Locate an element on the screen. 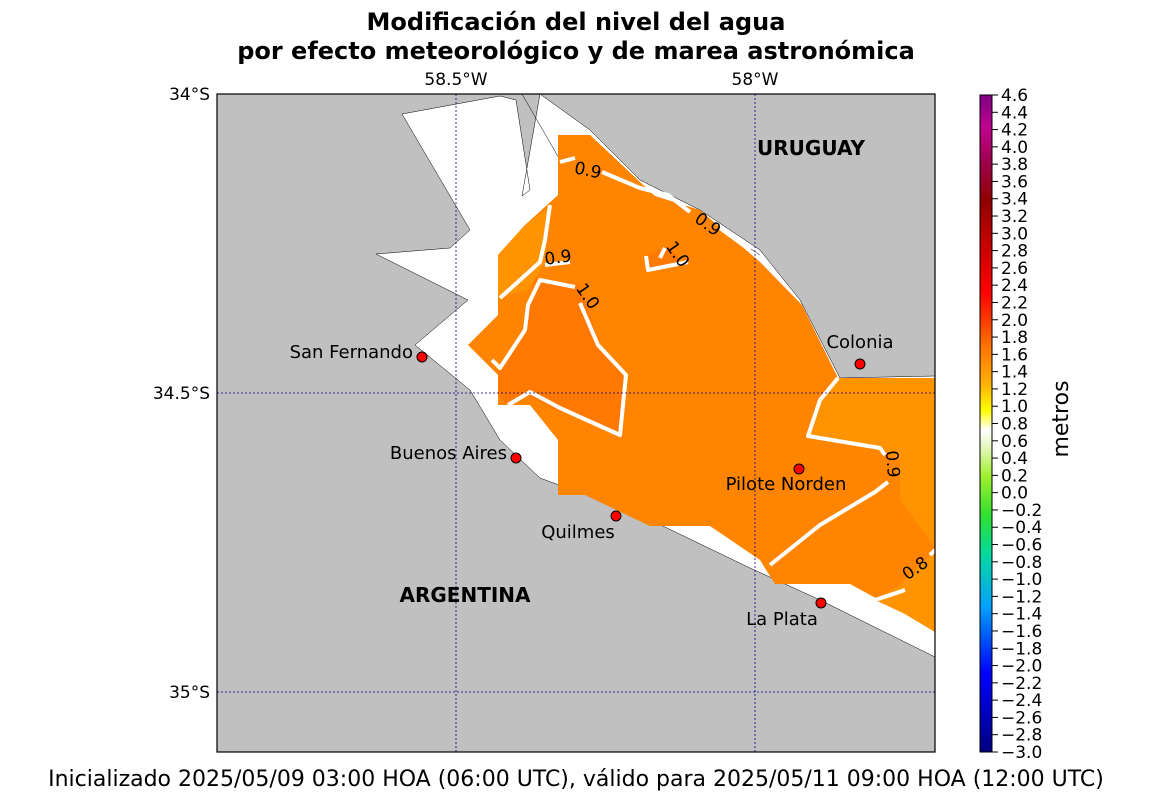 The width and height of the screenshot is (1152, 805). colorbar-tick-label: 1.0 is located at coordinates (1014, 407).